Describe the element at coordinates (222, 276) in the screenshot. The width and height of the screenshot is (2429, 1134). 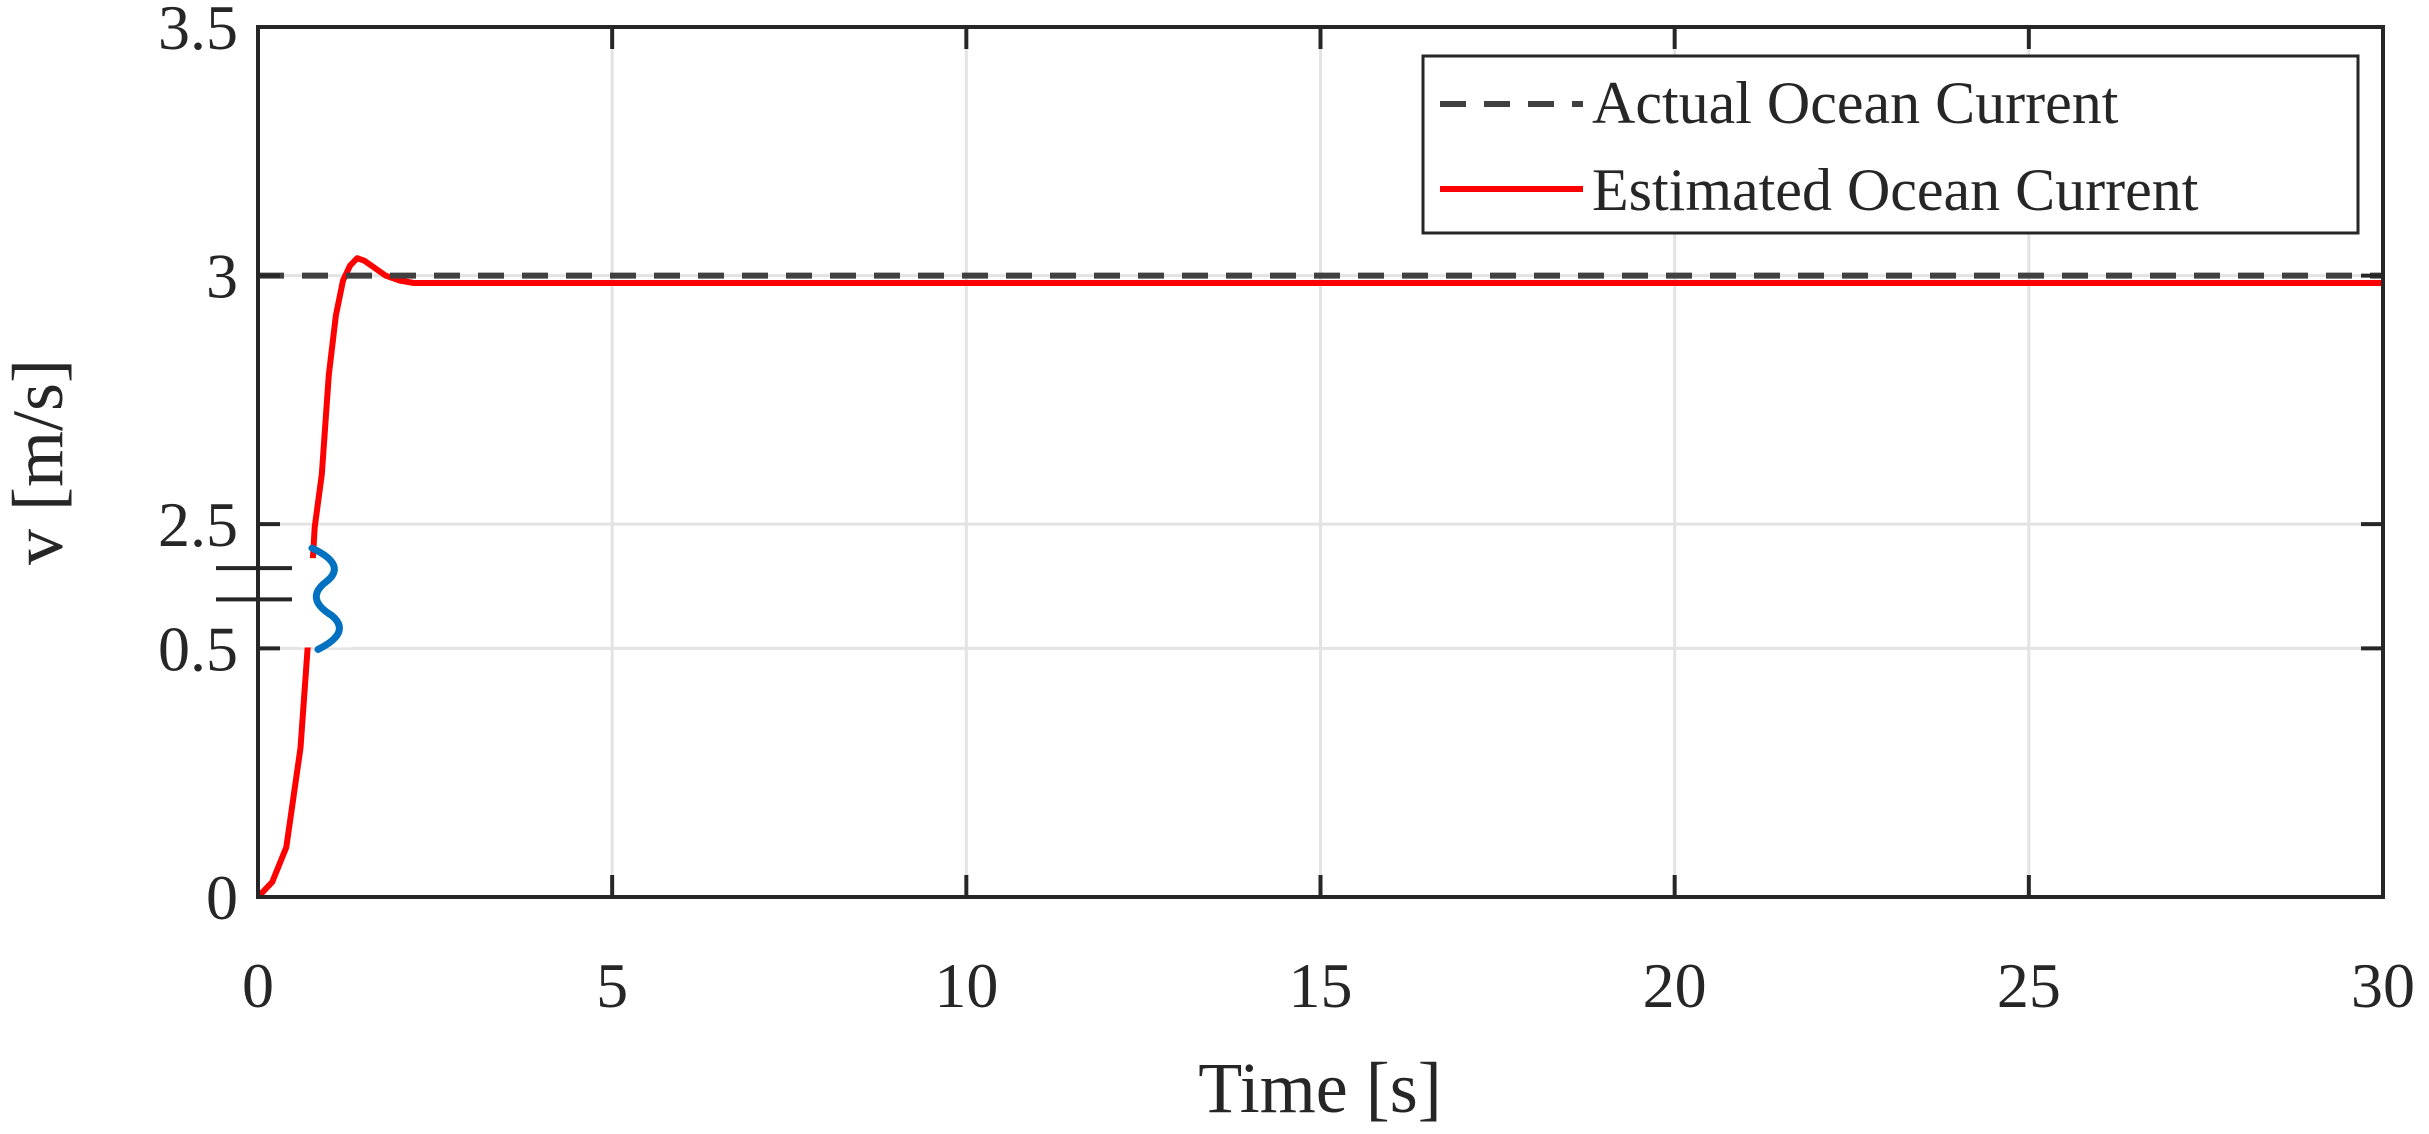
I see `y-tick-label: 3` at that location.